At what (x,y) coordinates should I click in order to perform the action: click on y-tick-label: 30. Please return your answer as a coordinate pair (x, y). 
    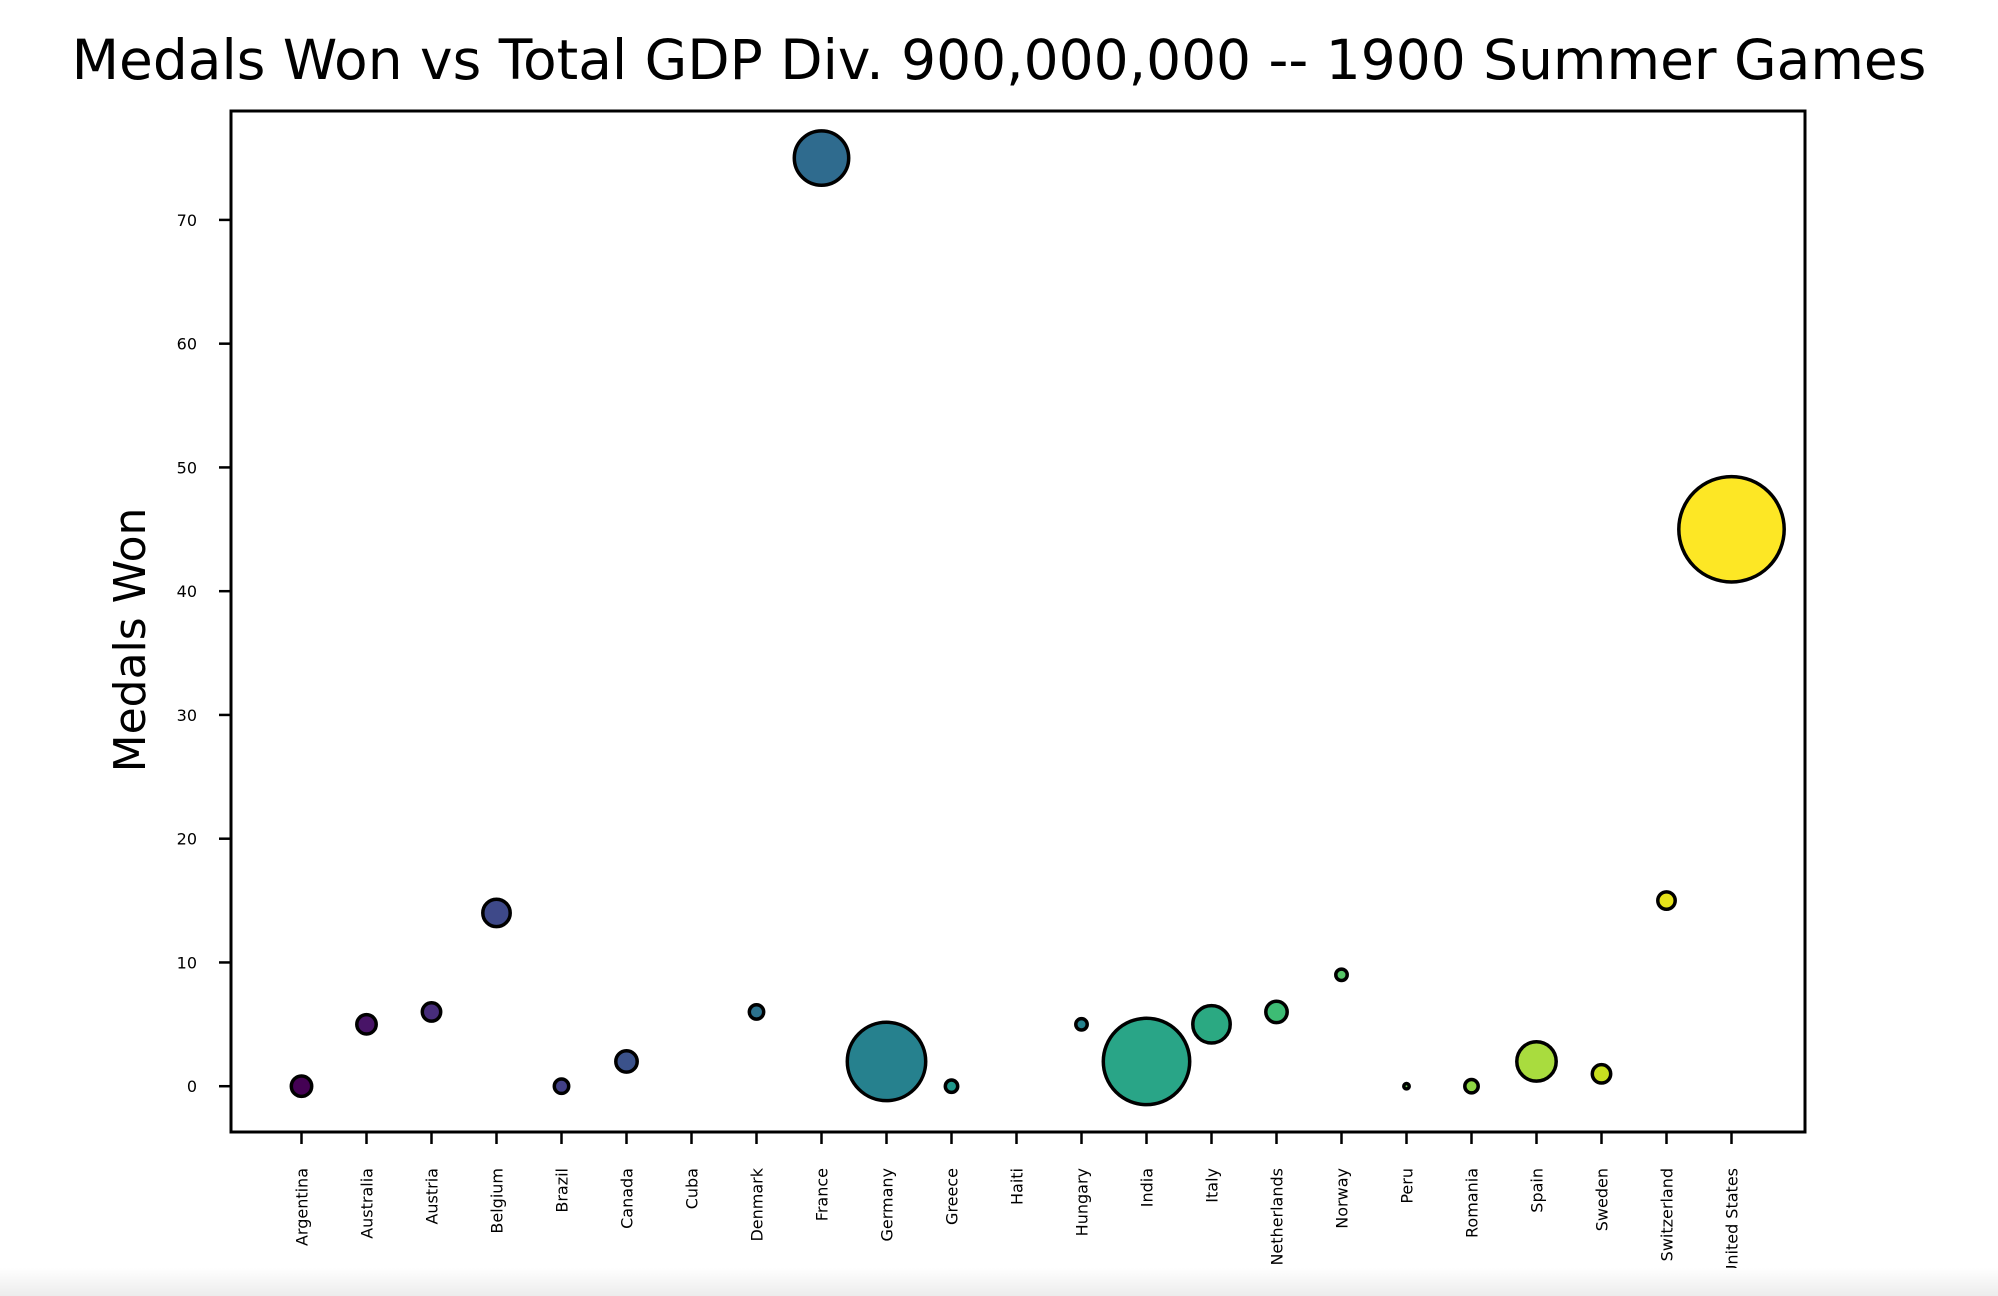
    Looking at the image, I should click on (187, 715).